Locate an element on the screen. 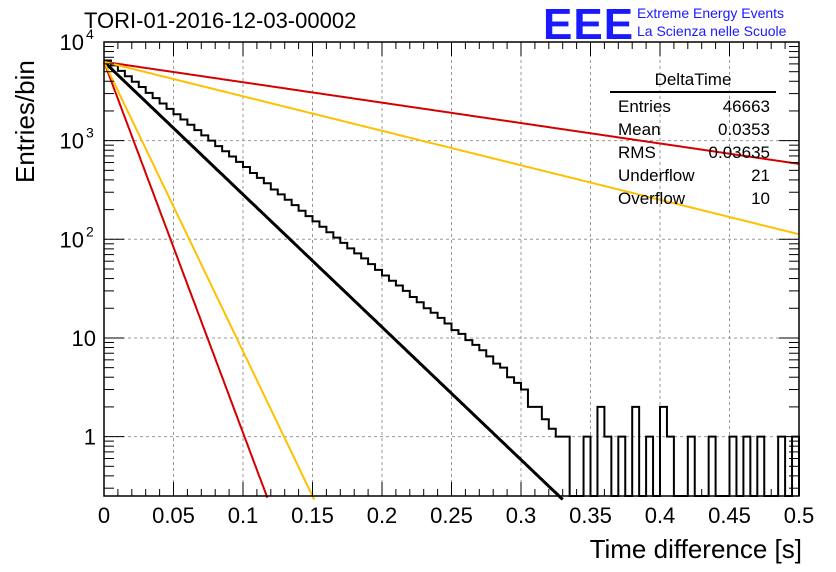 This screenshot has width=836, height=572. stats-value: 10 is located at coordinates (760, 198).